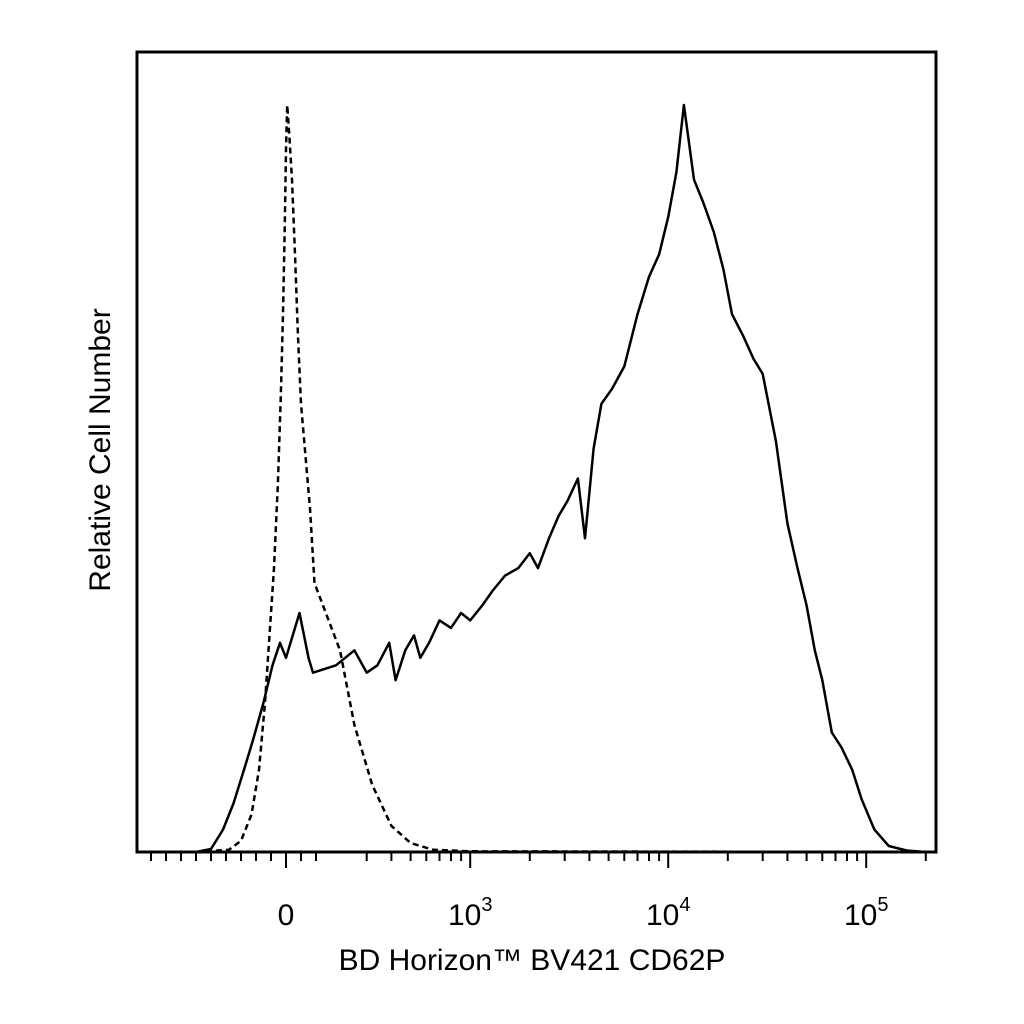  Describe the element at coordinates (470, 913) in the screenshot. I see `x-tick-label: 10³` at that location.